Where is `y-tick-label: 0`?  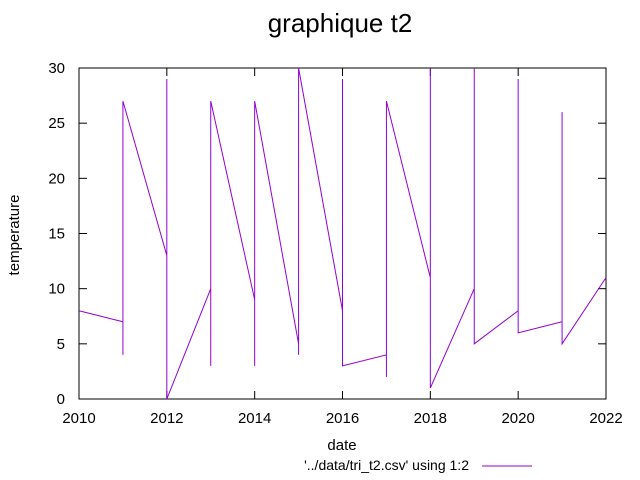 y-tick-label: 0 is located at coordinates (61, 399).